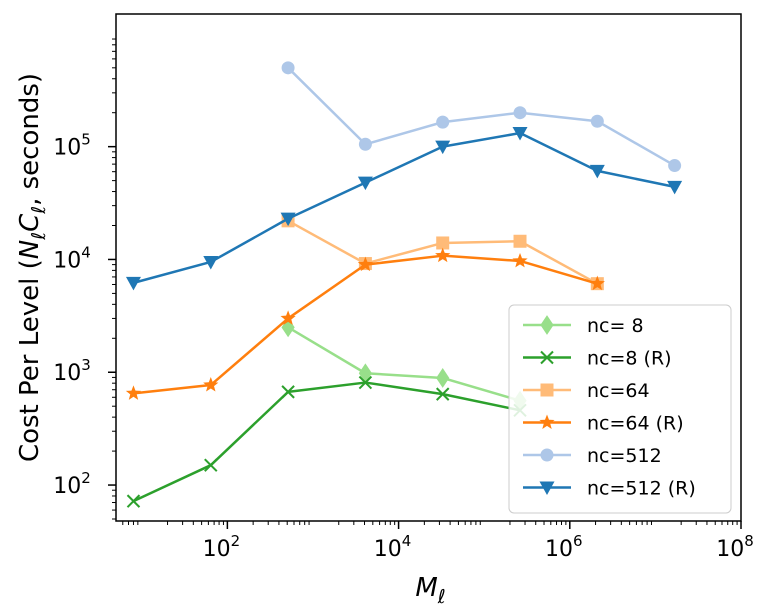  What do you see at coordinates (86, 478) in the screenshot?
I see `y-tick-exp: 2` at bounding box center [86, 478].